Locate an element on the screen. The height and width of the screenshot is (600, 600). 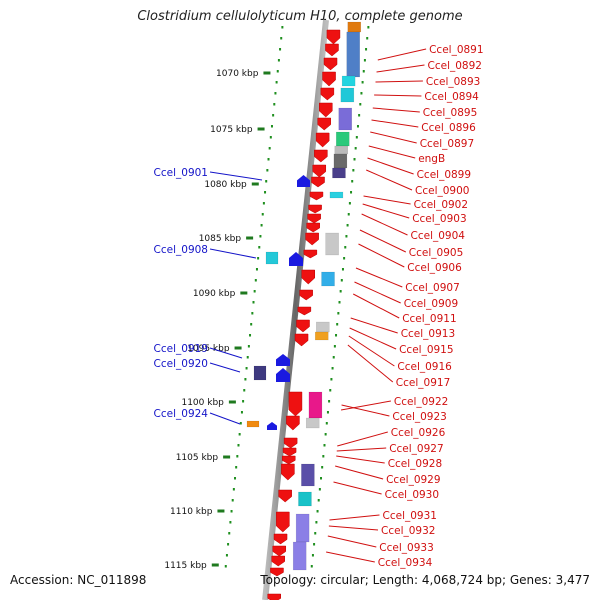
gene-label-right: Ccel_0895 is located at coordinates (450, 113).